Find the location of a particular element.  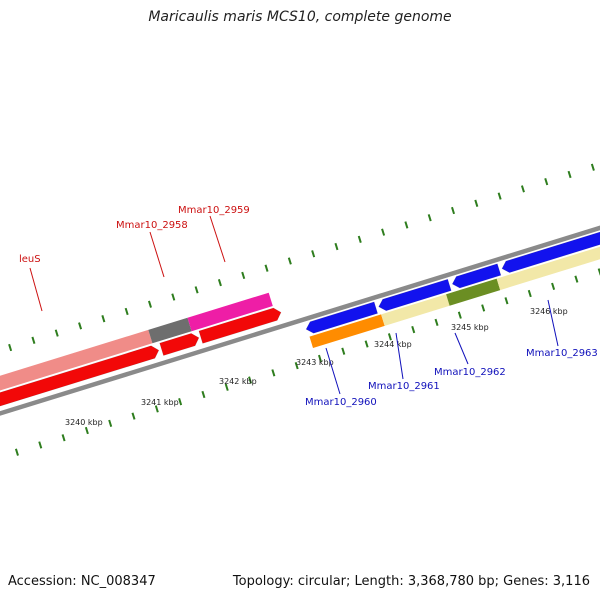

gene-mmar10-2958-feature is located at coordinates (170, 330).